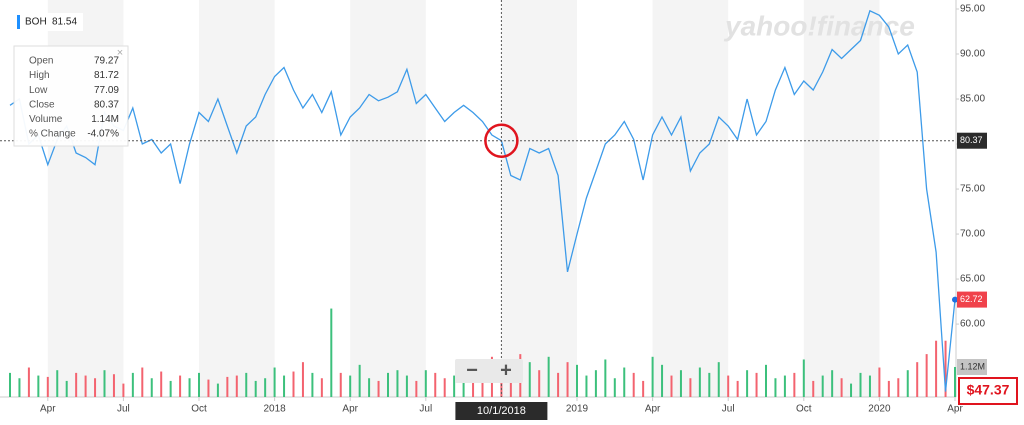 This screenshot has width=1024, height=425. I want to click on tooltip-label: Volume, so click(46, 119).